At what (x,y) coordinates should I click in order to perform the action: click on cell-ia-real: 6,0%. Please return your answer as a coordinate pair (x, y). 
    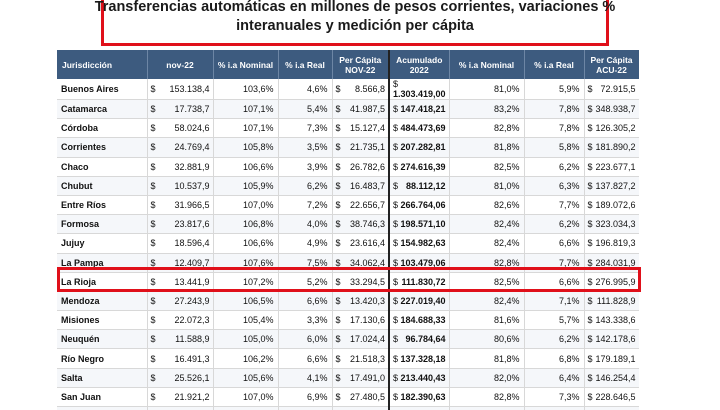
    Looking at the image, I should click on (305, 339).